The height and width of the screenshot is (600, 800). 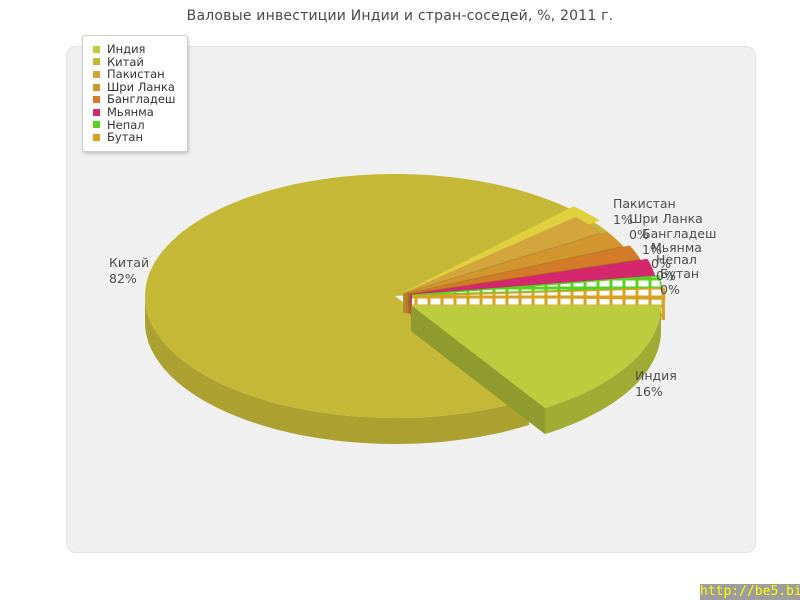 What do you see at coordinates (649, 391) in the screenshot?
I see `slice-label-percent: 16%` at bounding box center [649, 391].